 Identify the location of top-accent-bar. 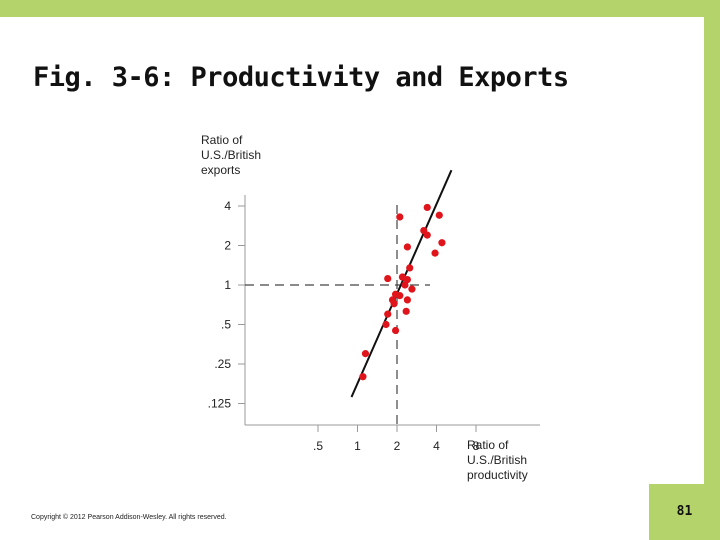
(360, 8).